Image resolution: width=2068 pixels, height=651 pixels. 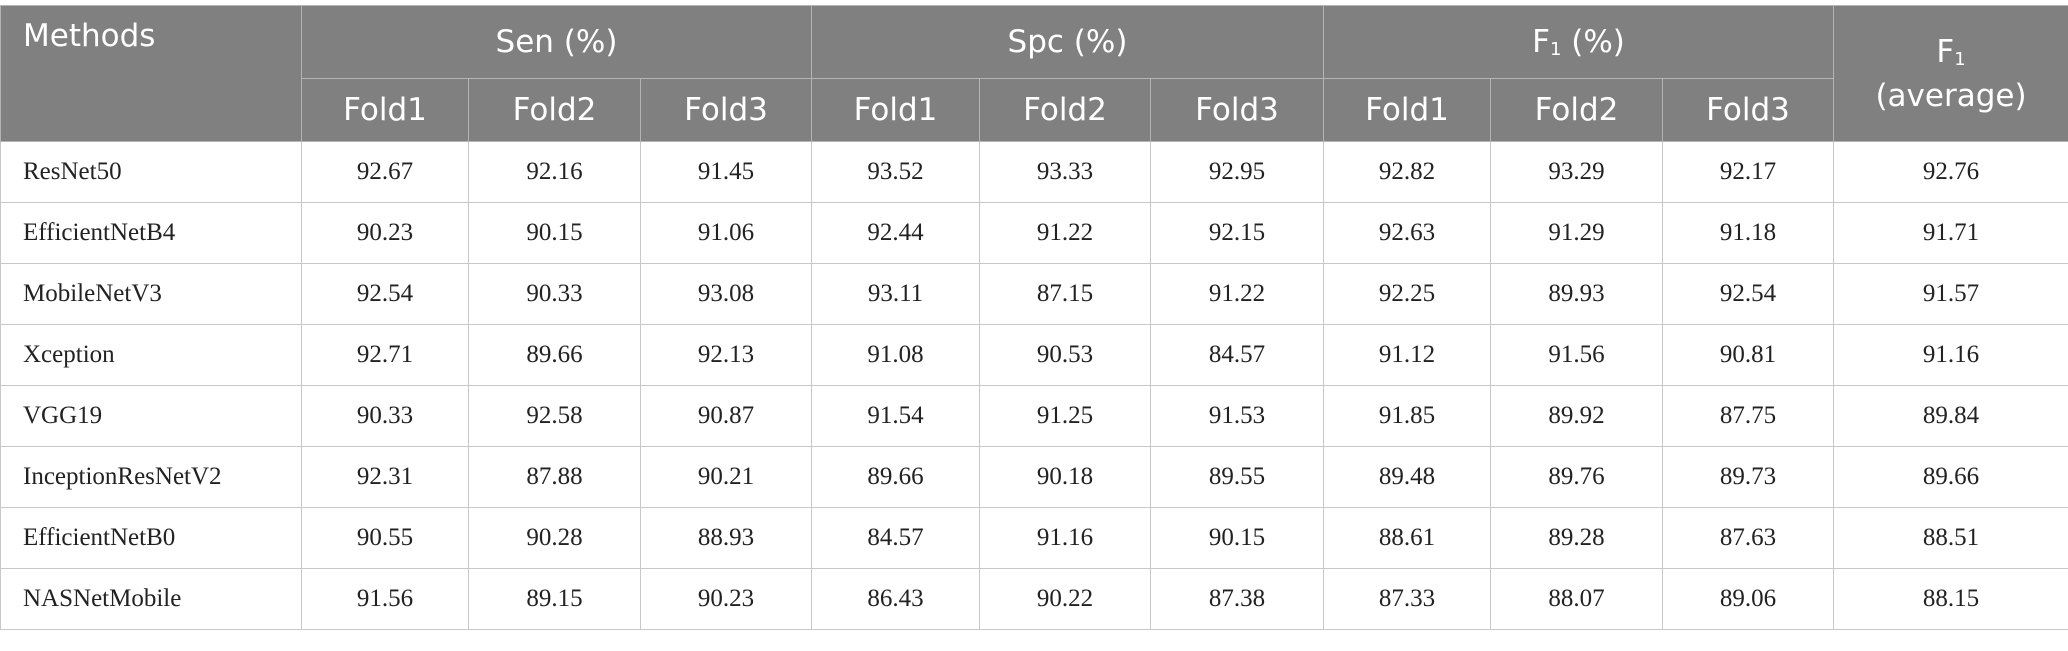 I want to click on value-cell: 89.15, so click(x=554, y=599).